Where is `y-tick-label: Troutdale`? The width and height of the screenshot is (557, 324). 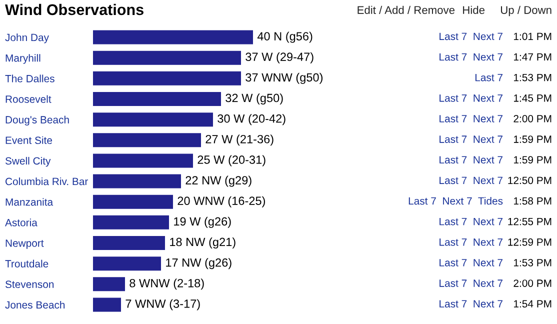
y-tick-label: Troutdale is located at coordinates (26, 264).